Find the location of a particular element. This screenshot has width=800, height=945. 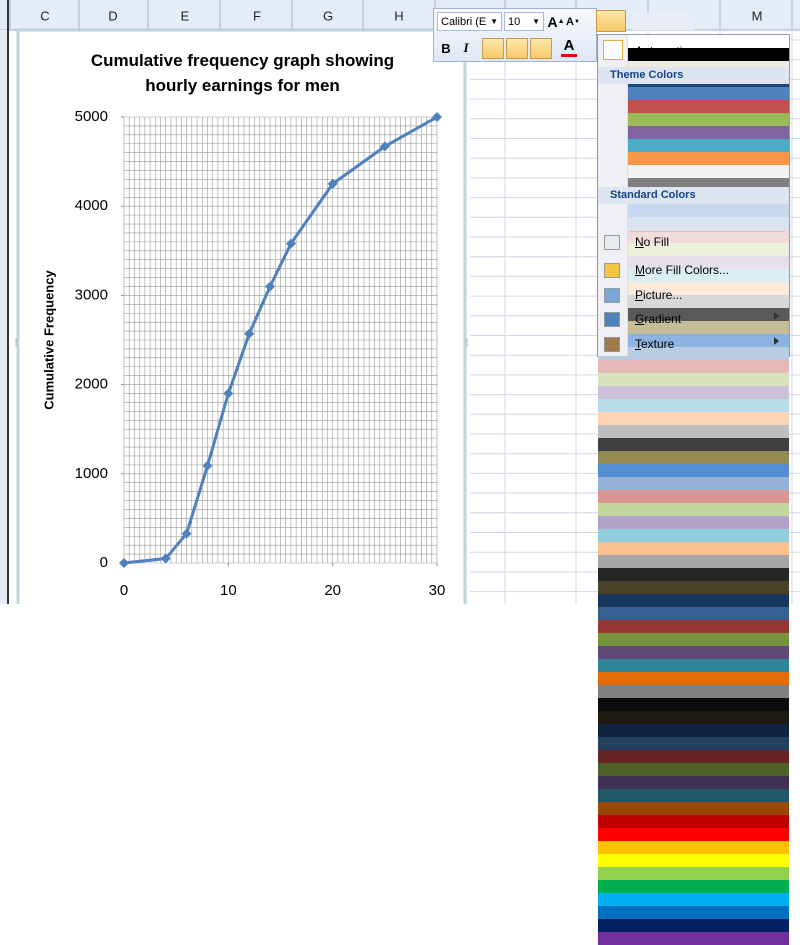

font-box: Calibri (E ▼ is located at coordinates (469, 21).